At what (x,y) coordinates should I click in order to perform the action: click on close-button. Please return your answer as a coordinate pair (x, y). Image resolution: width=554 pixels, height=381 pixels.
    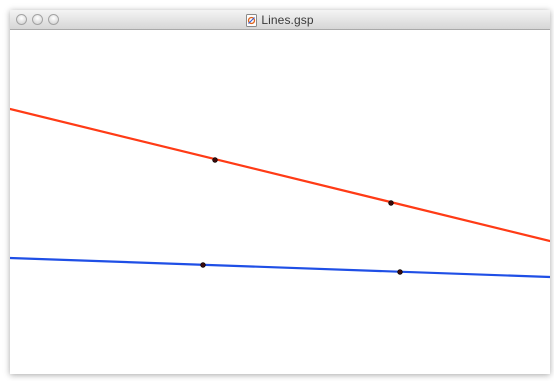
    Looking at the image, I should click on (21, 19).